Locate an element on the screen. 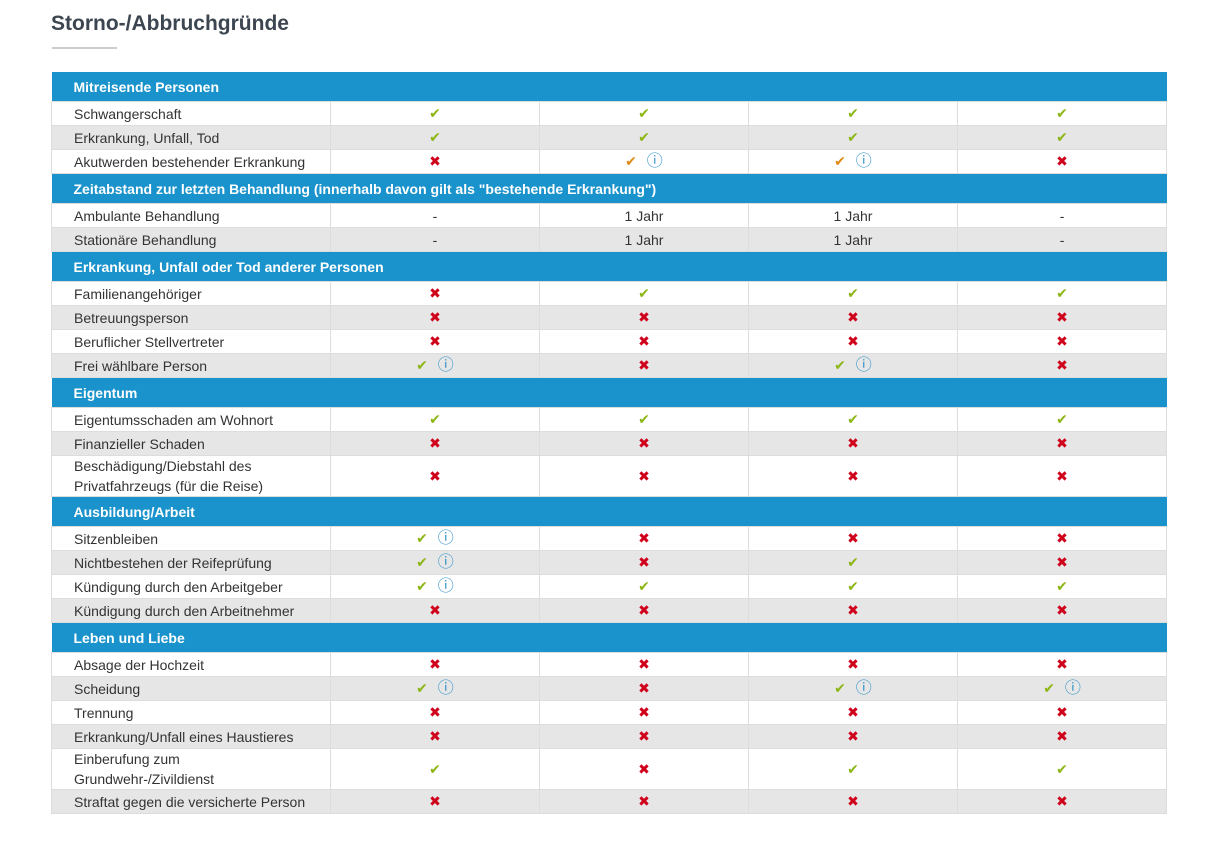  title: Storno-/Abbruchgründe is located at coordinates (170, 23).